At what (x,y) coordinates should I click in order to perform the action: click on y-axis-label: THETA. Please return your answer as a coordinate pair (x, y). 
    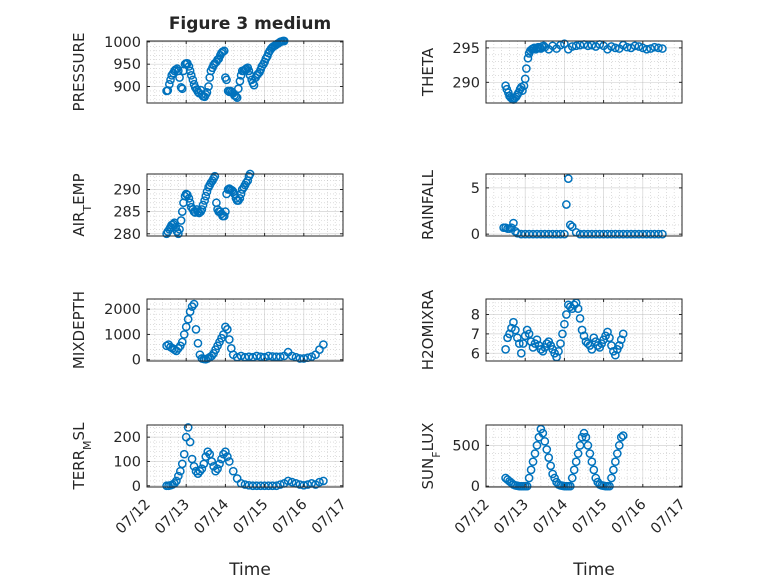
    Looking at the image, I should click on (428, 72).